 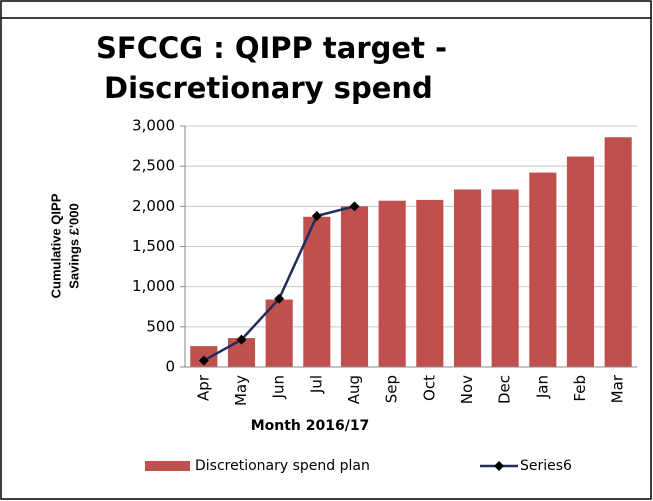 What do you see at coordinates (310, 426) in the screenshot?
I see `x-axis-title: Month 2016/17` at bounding box center [310, 426].